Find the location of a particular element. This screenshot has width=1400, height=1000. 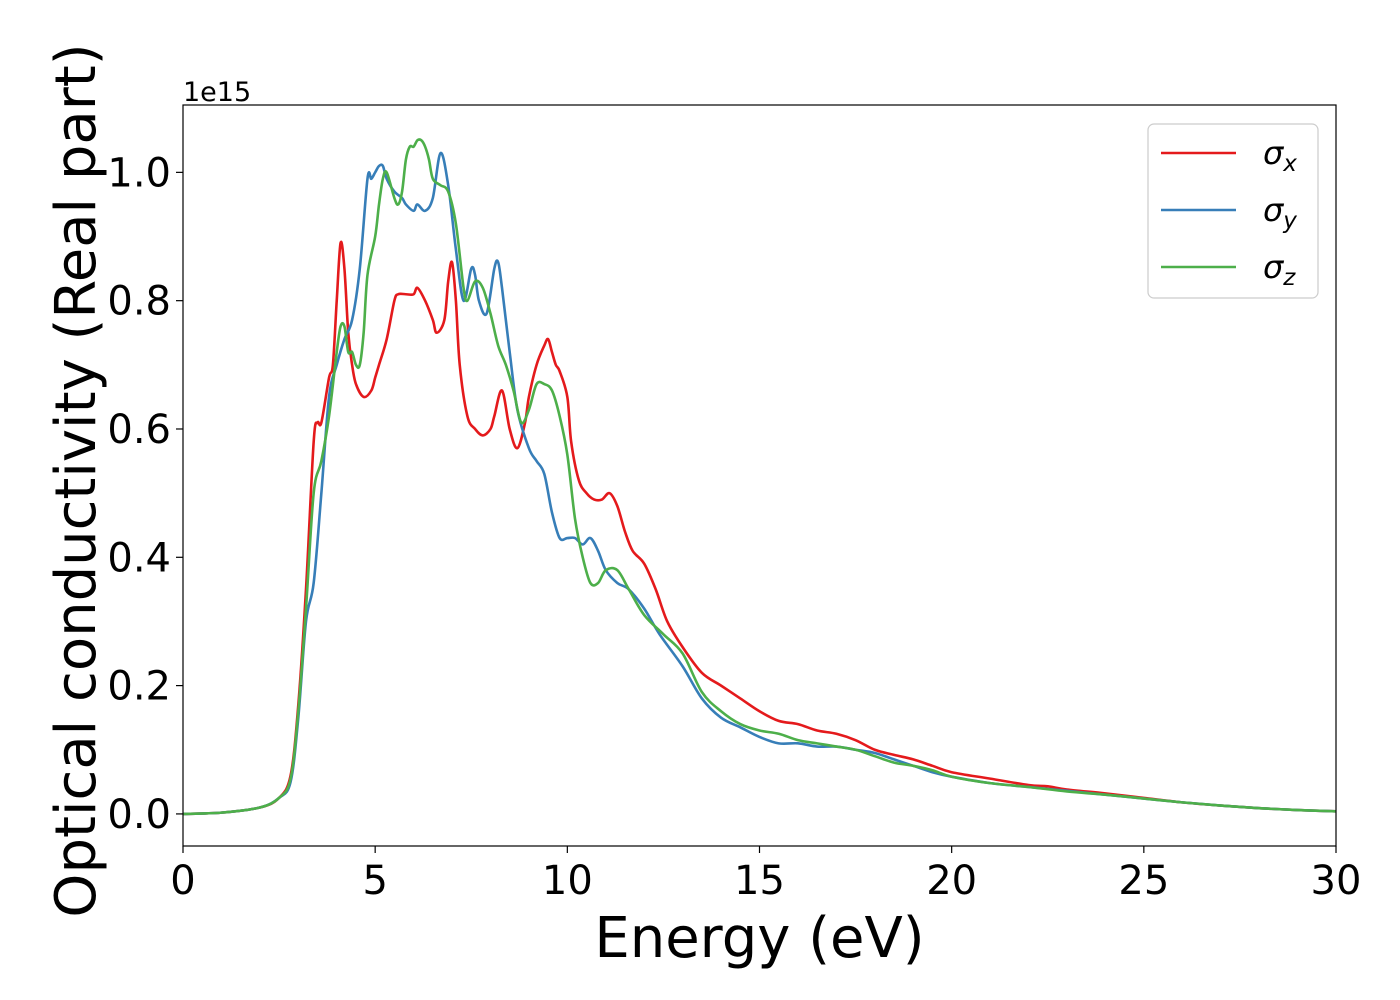

x-axis: 0 5 10 15 20 25 30 is located at coordinates (765, 875).